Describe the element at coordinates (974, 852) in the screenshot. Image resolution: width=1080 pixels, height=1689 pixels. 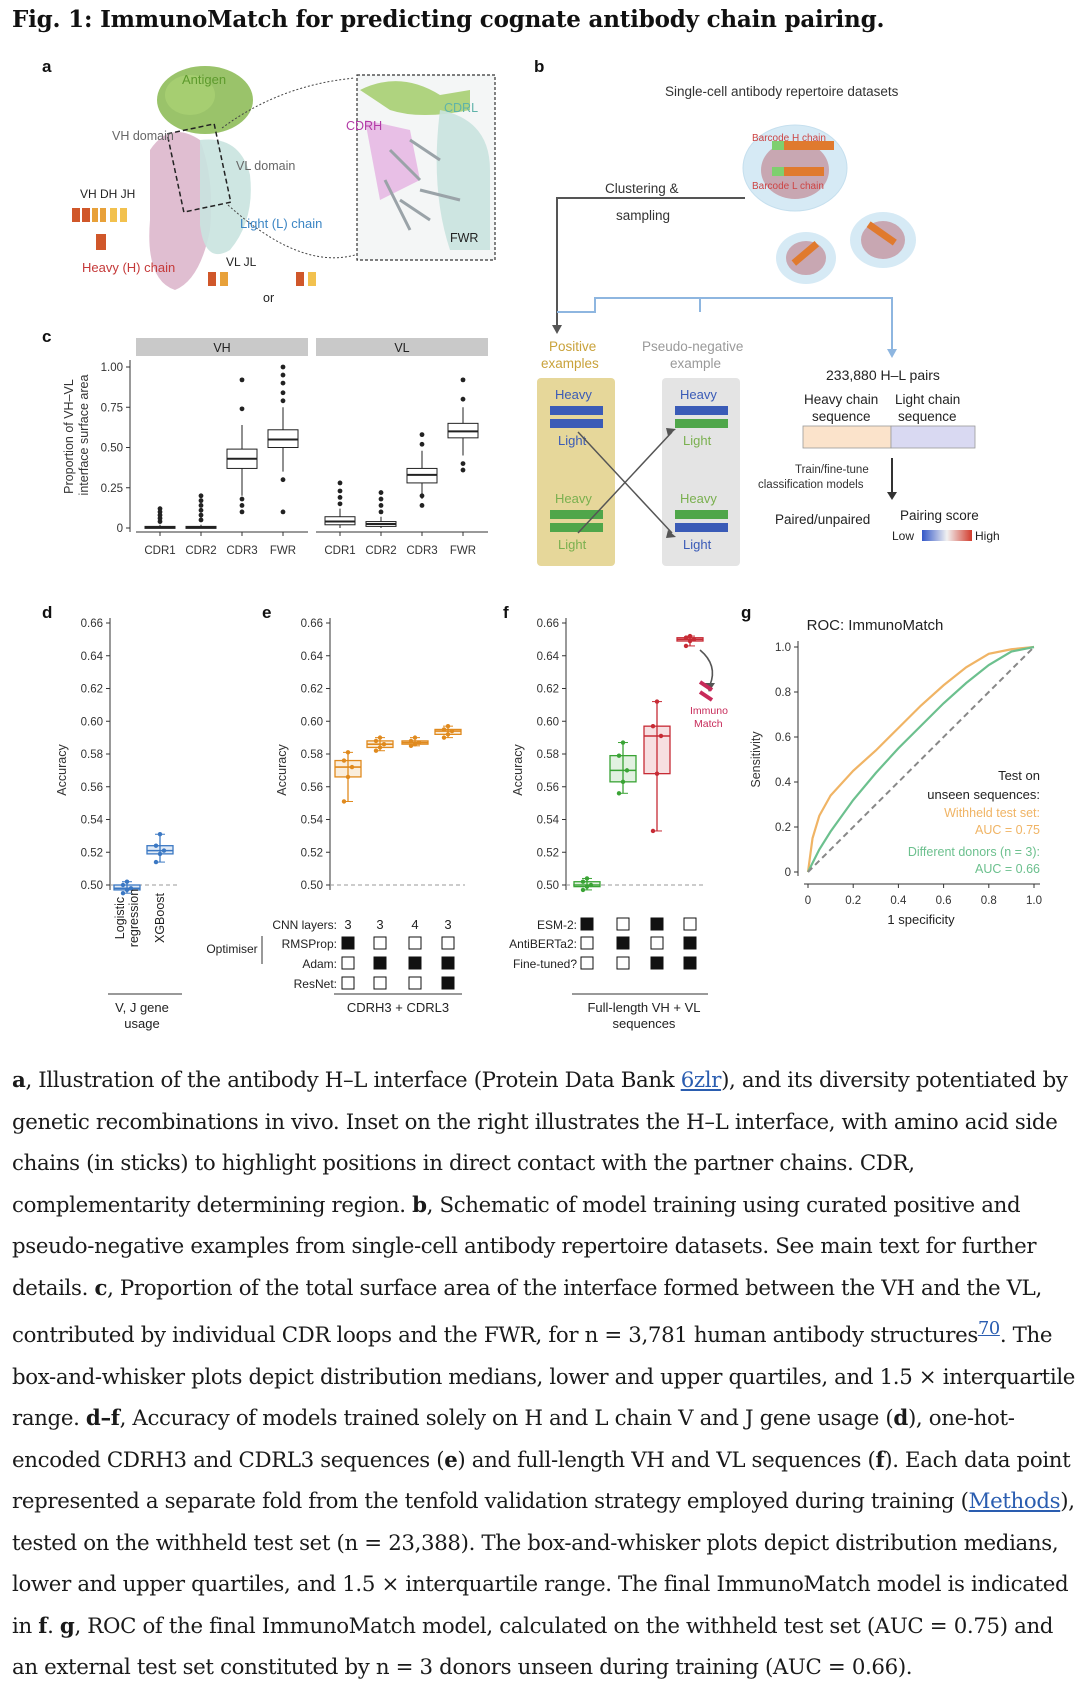
I see `panel-g-legend-donors: Different donors (n = 3):` at that location.